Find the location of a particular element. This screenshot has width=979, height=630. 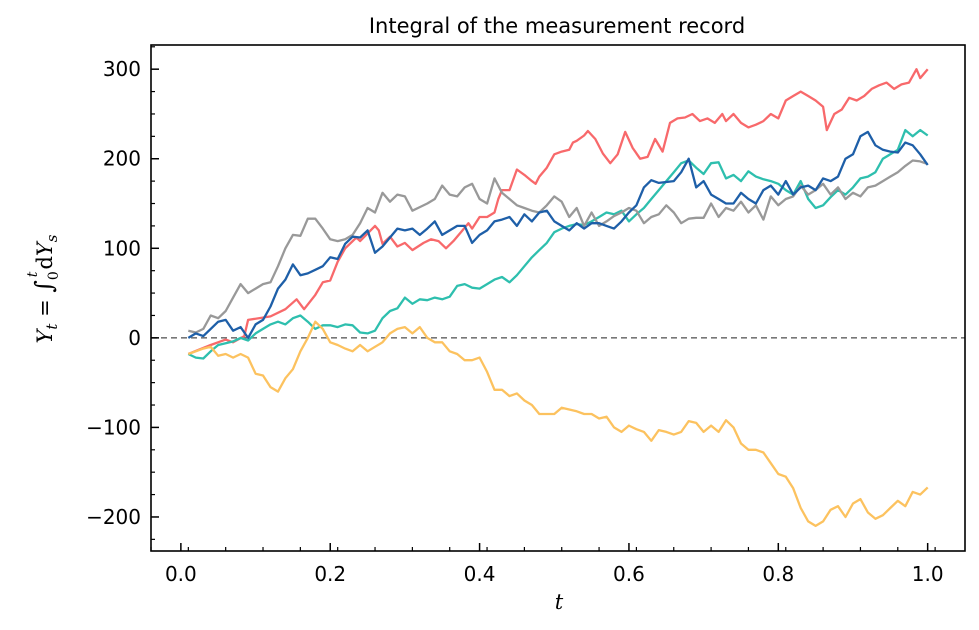

x-tick-label: 1.0 is located at coordinates (928, 574).